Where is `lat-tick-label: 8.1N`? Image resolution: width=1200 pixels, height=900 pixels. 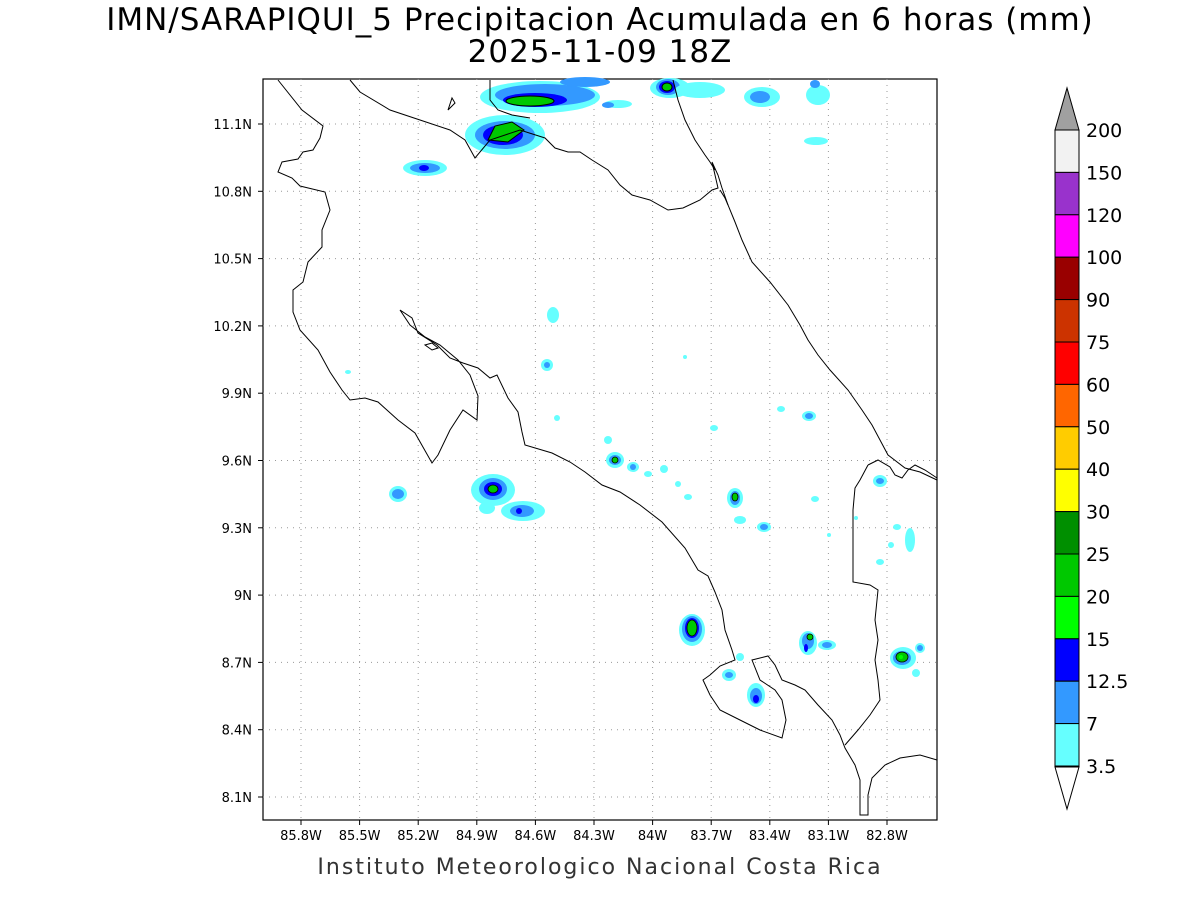
lat-tick-label: 8.1N is located at coordinates (237, 798).